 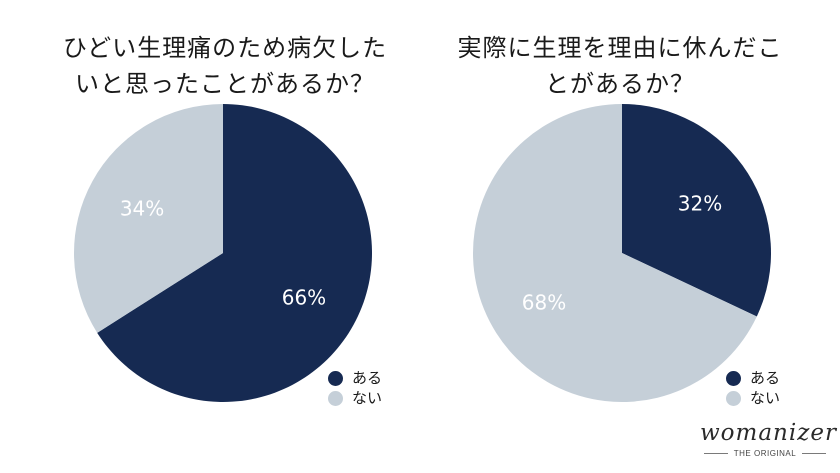 What do you see at coordinates (620, 48) in the screenshot?
I see `chart-title-right-line-1: 実際に生理を理由に休んだこ` at bounding box center [620, 48].